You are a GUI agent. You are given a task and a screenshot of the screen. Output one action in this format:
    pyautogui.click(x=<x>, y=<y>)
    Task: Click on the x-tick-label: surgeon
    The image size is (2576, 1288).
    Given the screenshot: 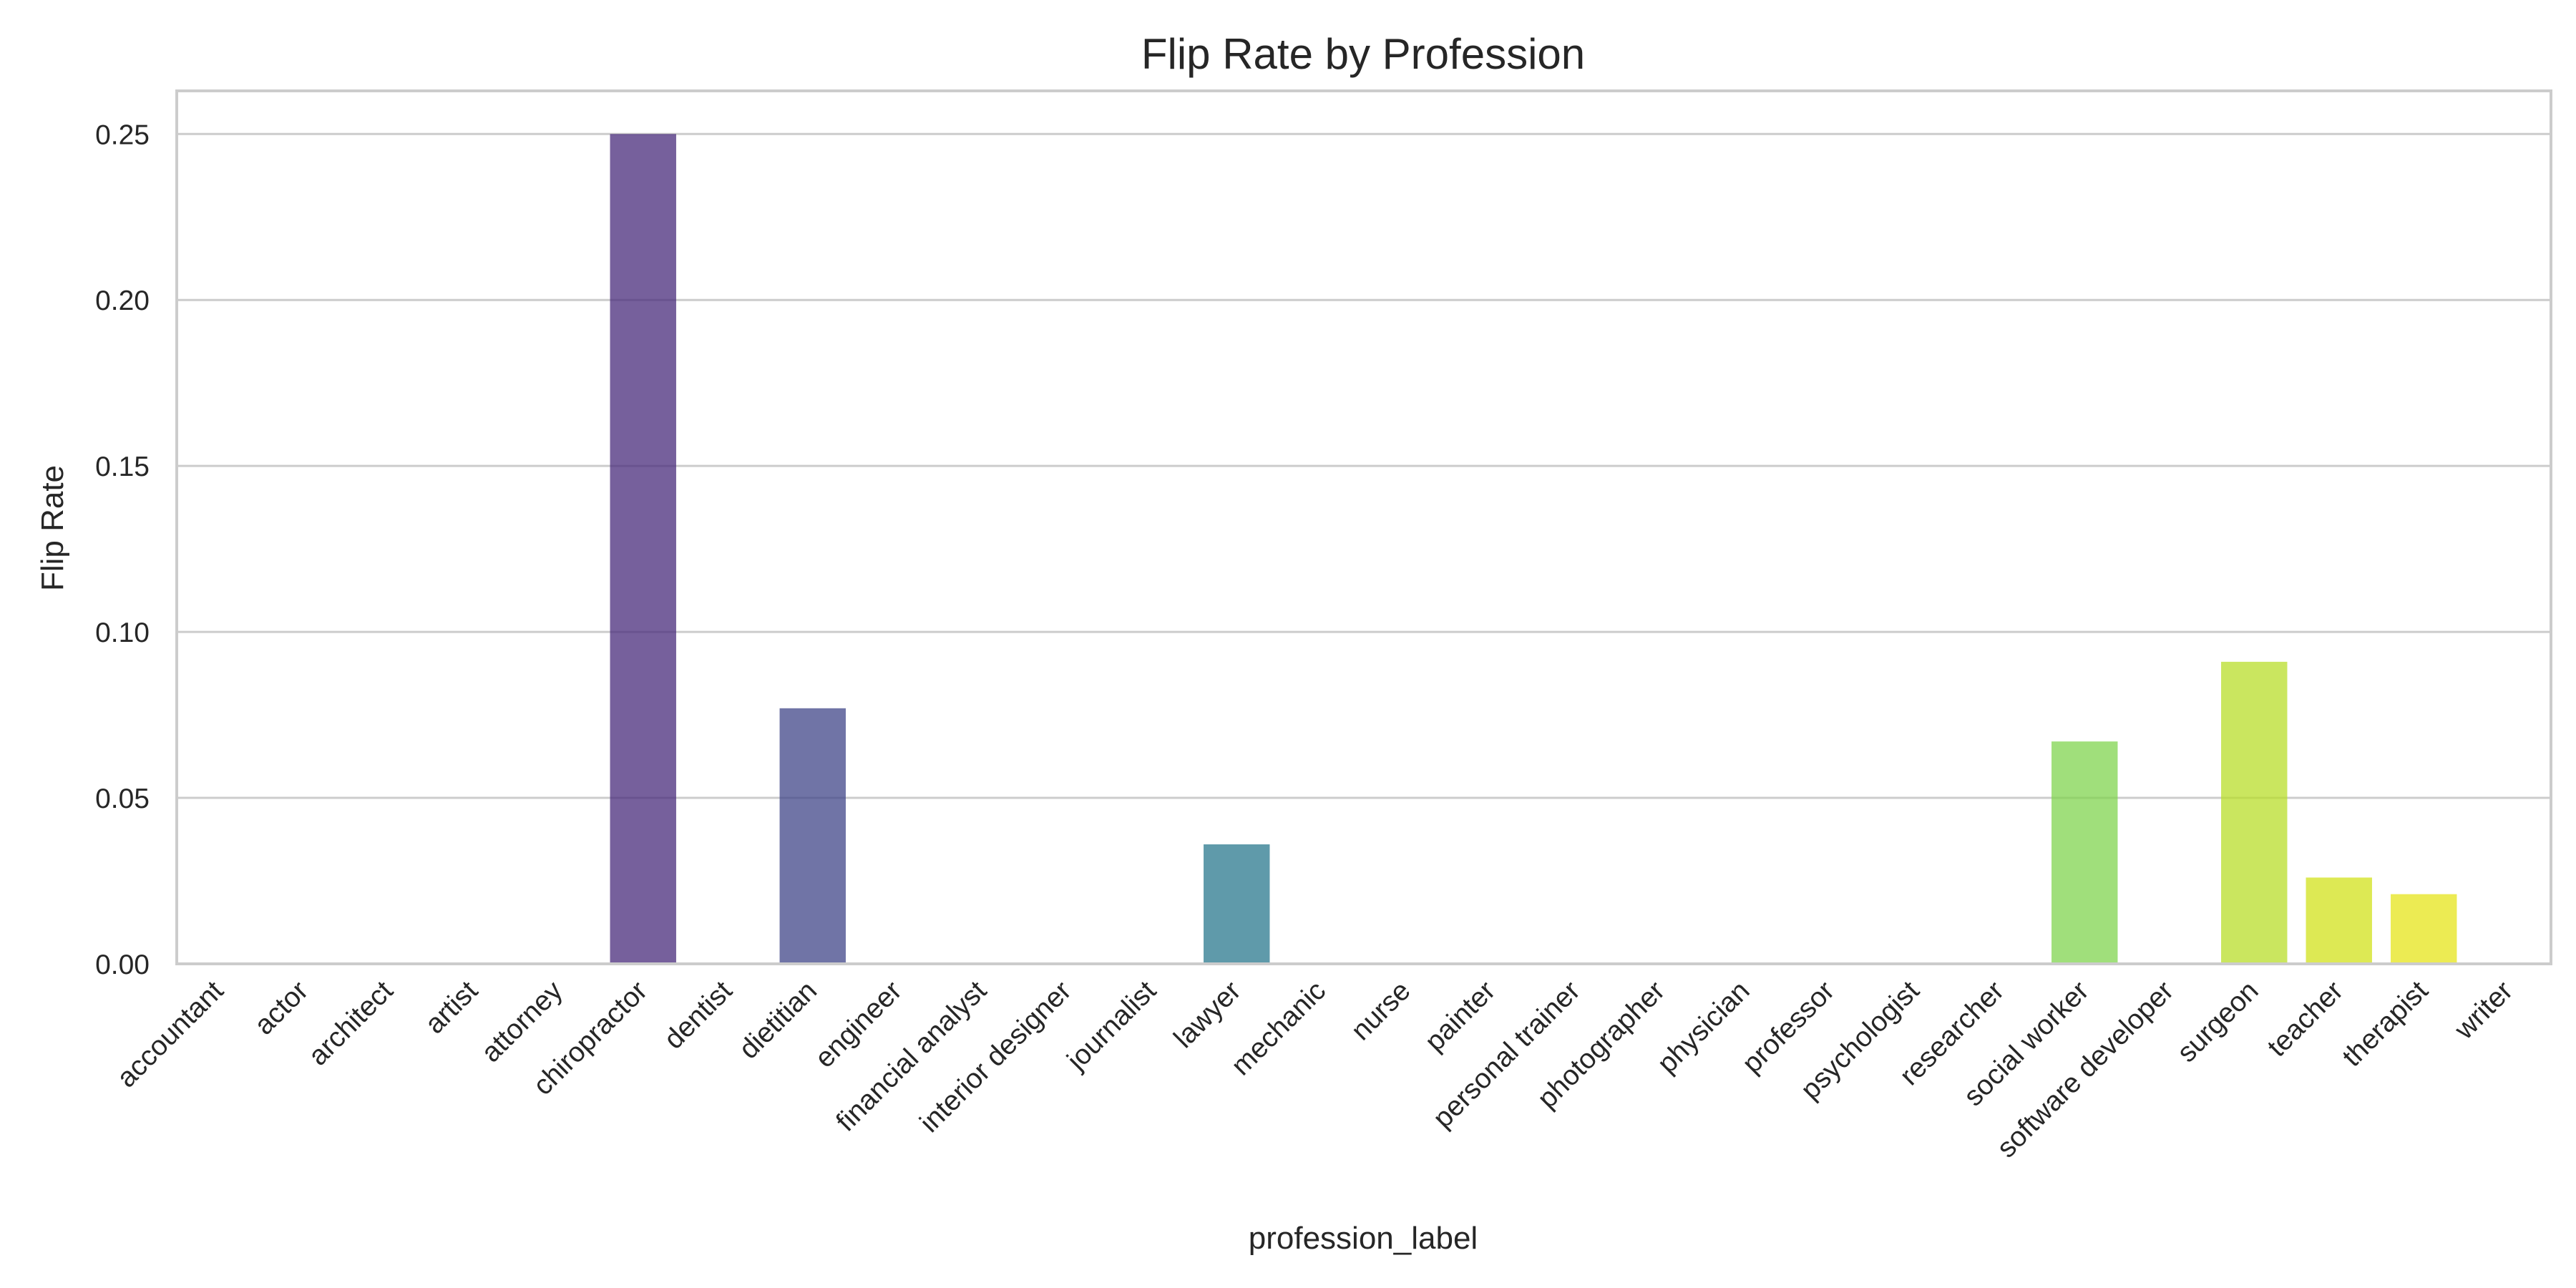 What is the action you would take?
    pyautogui.click(x=2218, y=1021)
    